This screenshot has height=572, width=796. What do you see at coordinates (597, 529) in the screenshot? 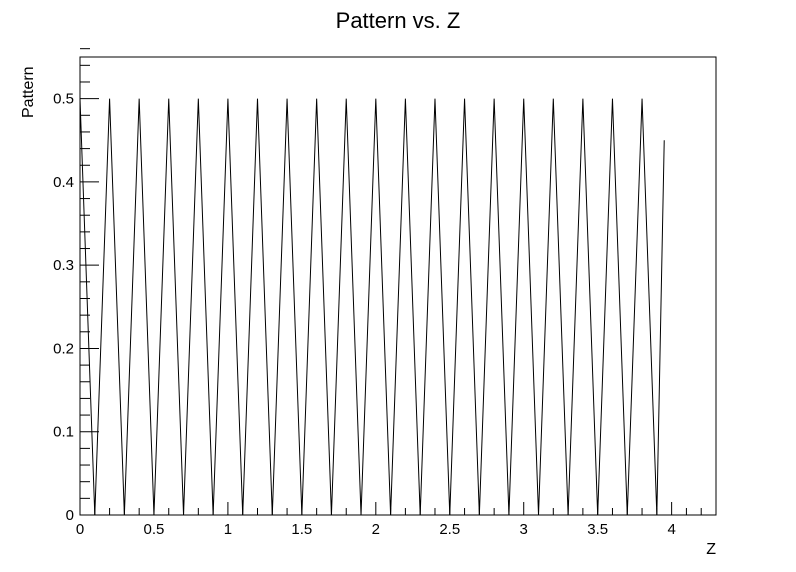
I see `x-tick-label: 3.5` at bounding box center [597, 529].